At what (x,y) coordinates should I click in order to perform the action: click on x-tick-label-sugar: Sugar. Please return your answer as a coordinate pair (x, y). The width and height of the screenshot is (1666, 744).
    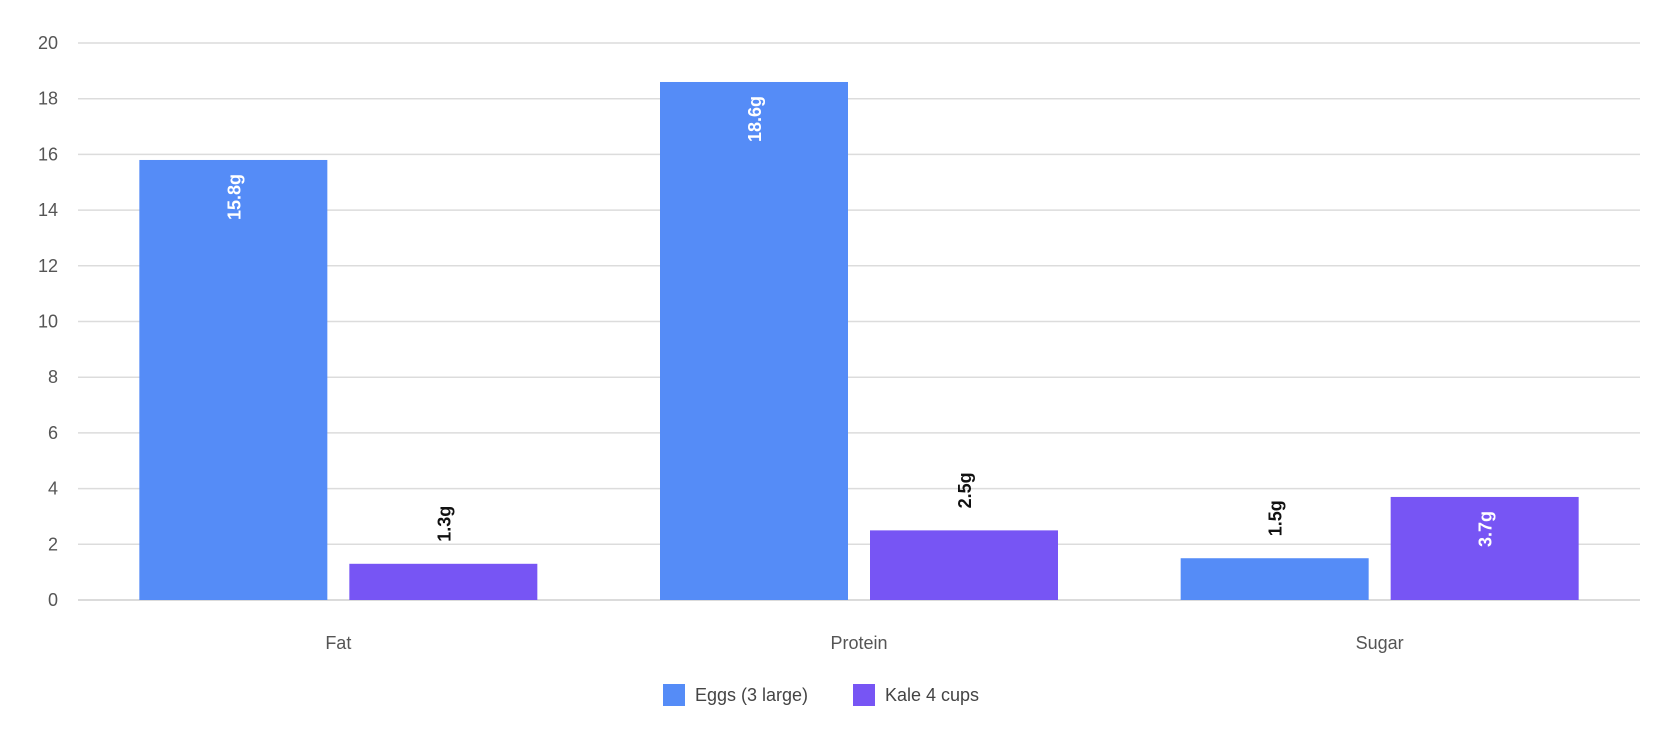
    Looking at the image, I should click on (1380, 643).